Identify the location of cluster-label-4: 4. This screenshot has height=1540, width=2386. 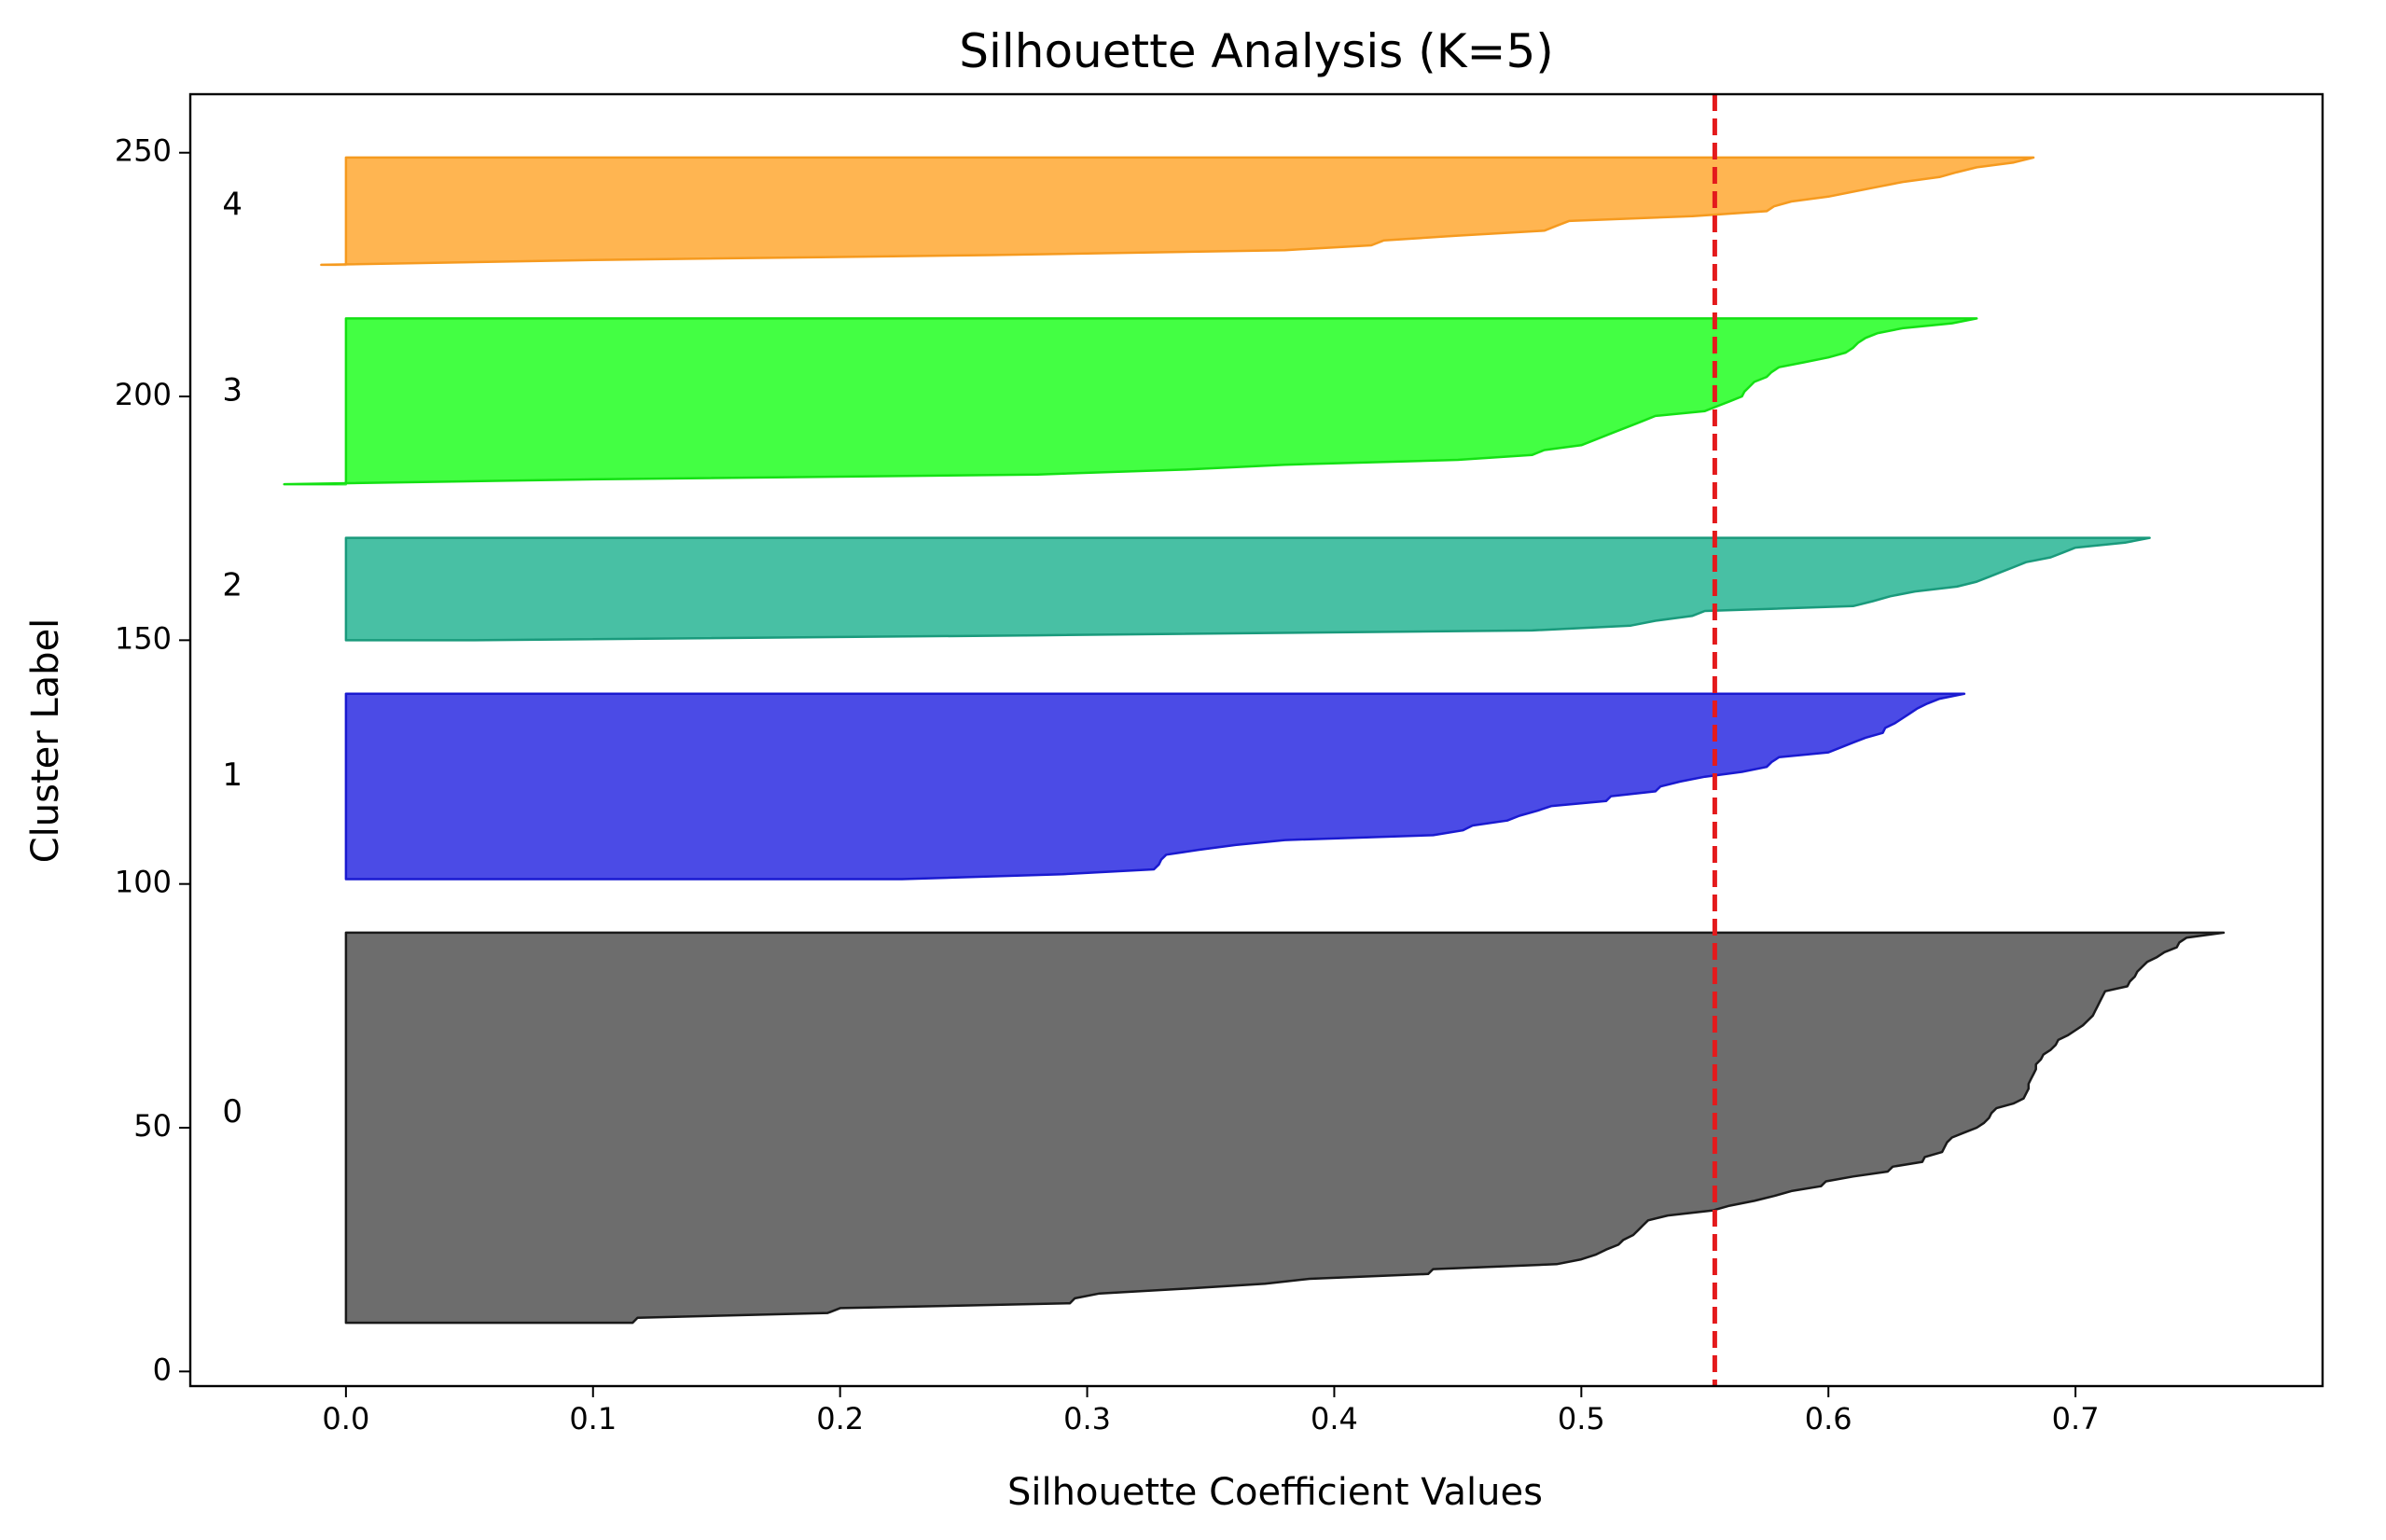
(232, 206).